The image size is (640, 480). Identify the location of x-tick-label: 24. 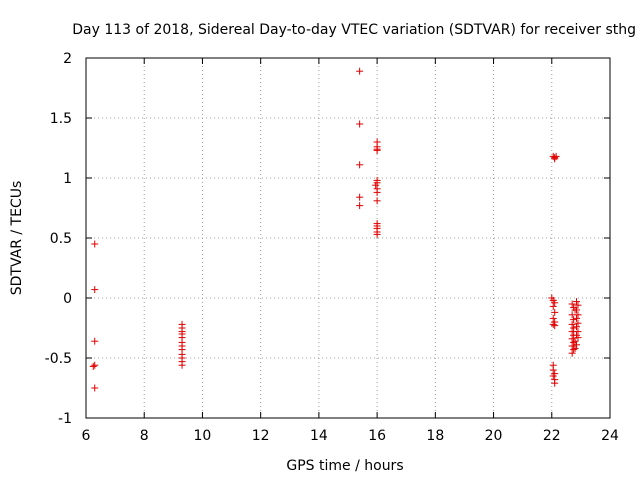
(610, 436).